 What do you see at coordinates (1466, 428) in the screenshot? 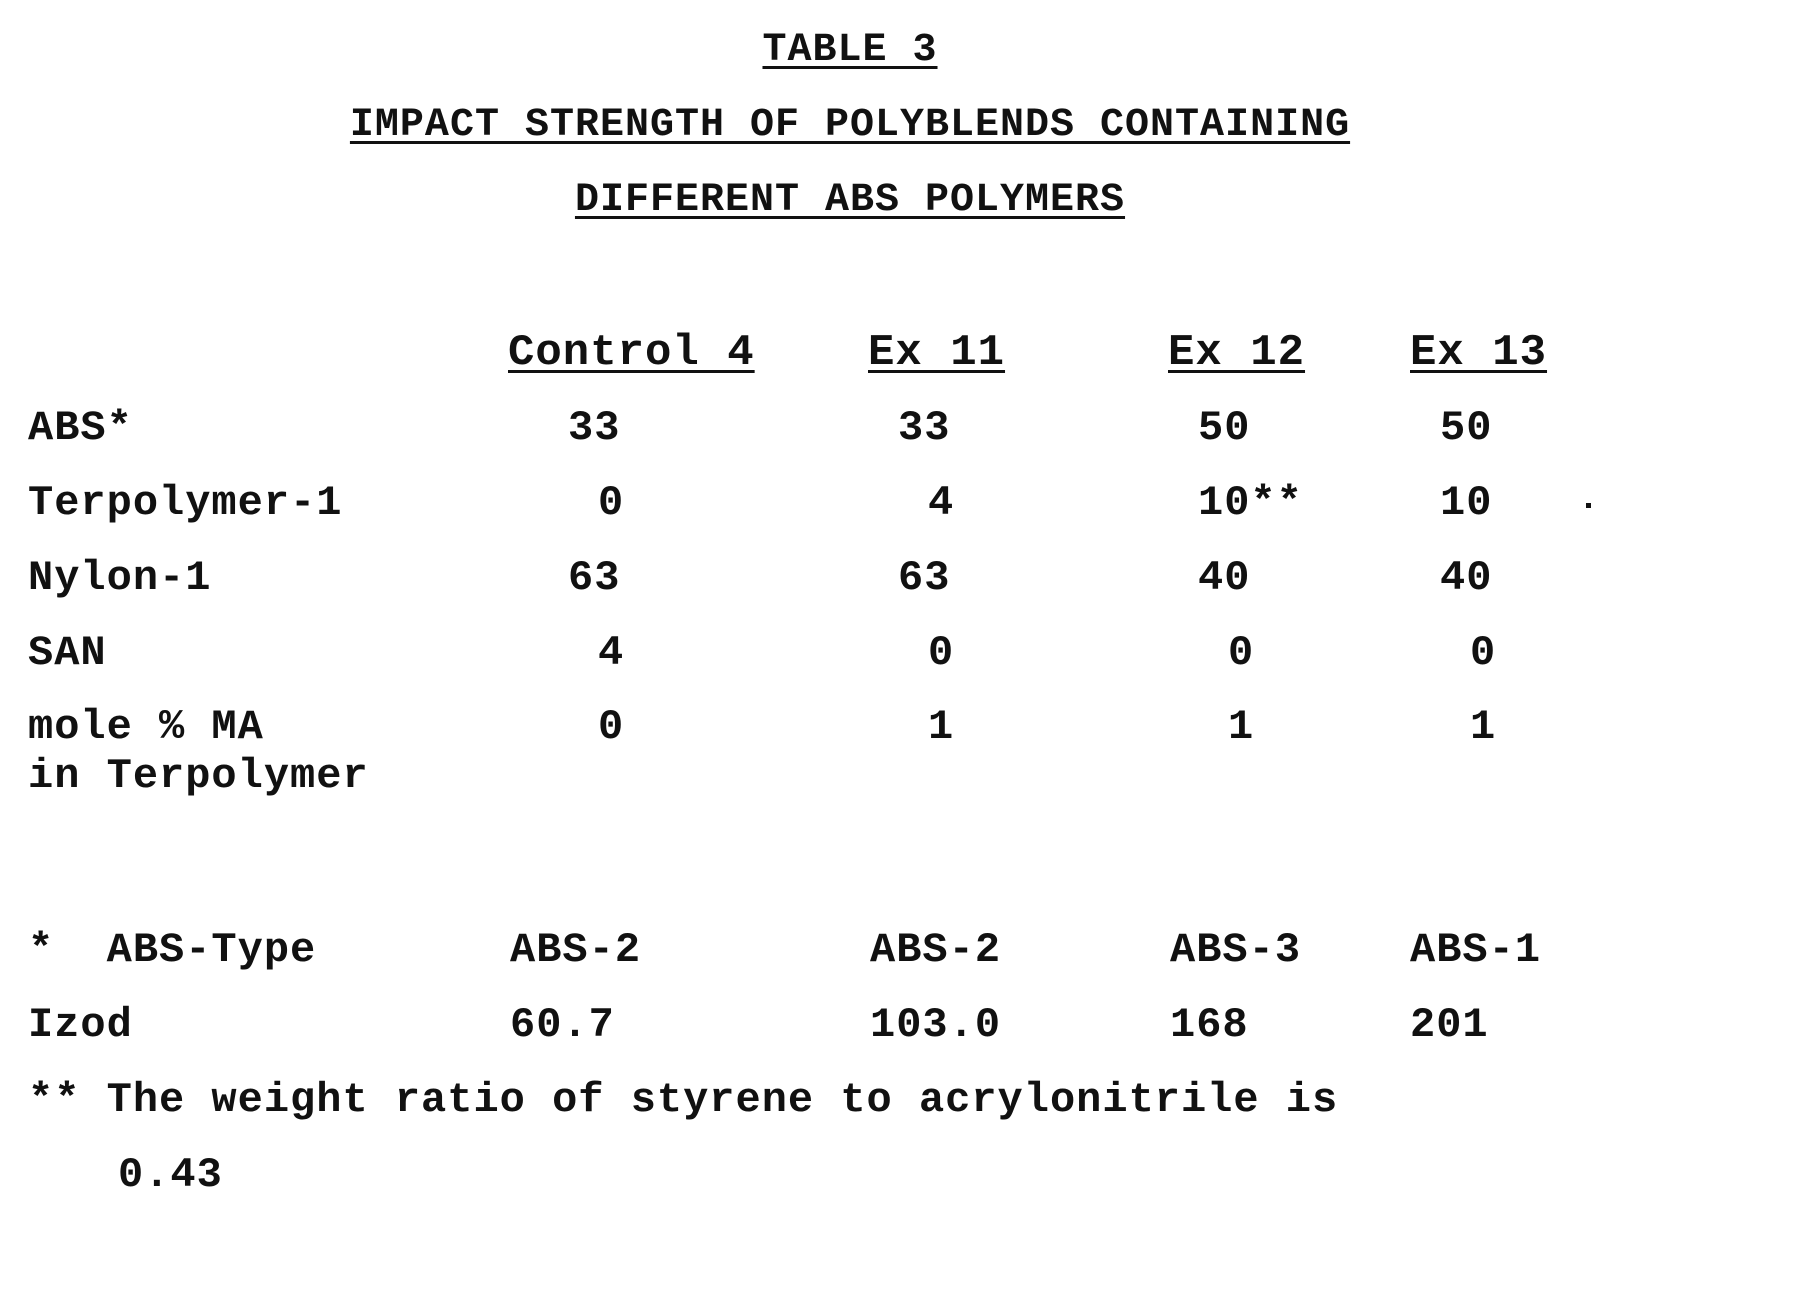
I see `cell-abs-ex-13: 50` at bounding box center [1466, 428].